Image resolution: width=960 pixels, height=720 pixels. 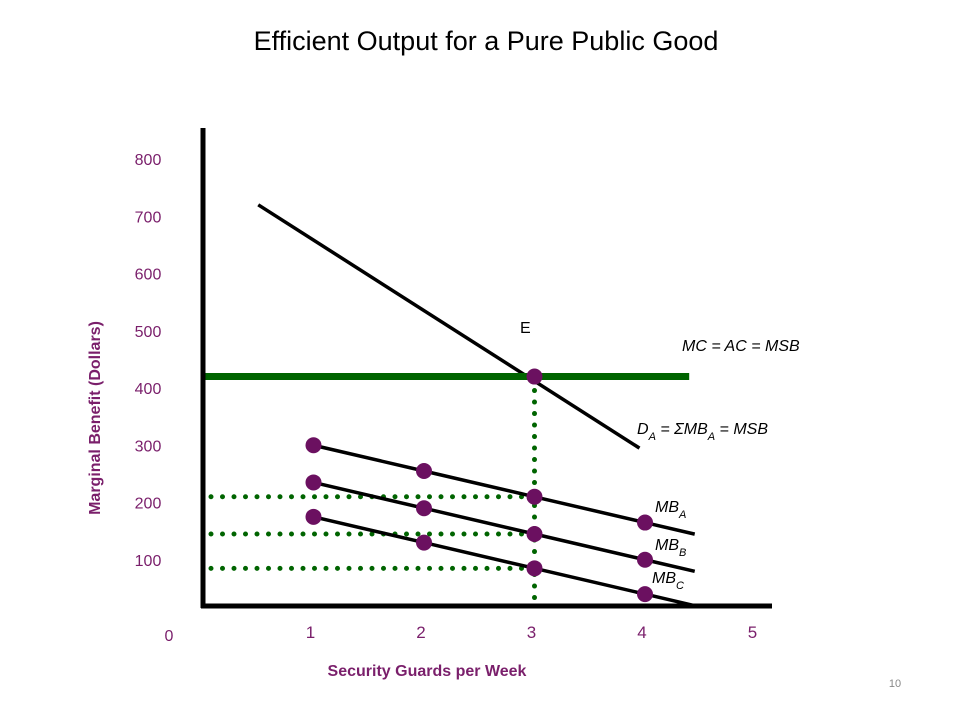 What do you see at coordinates (534, 376) in the screenshot?
I see `equilibrium-point` at bounding box center [534, 376].